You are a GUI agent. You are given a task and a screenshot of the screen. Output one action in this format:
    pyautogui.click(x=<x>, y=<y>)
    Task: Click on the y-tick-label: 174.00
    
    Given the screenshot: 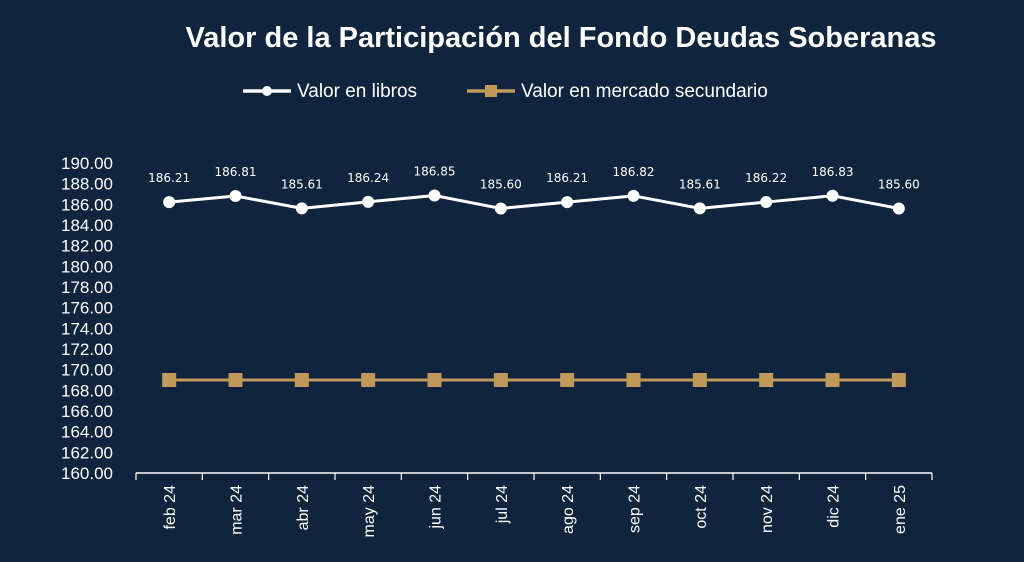 What is the action you would take?
    pyautogui.click(x=87, y=328)
    